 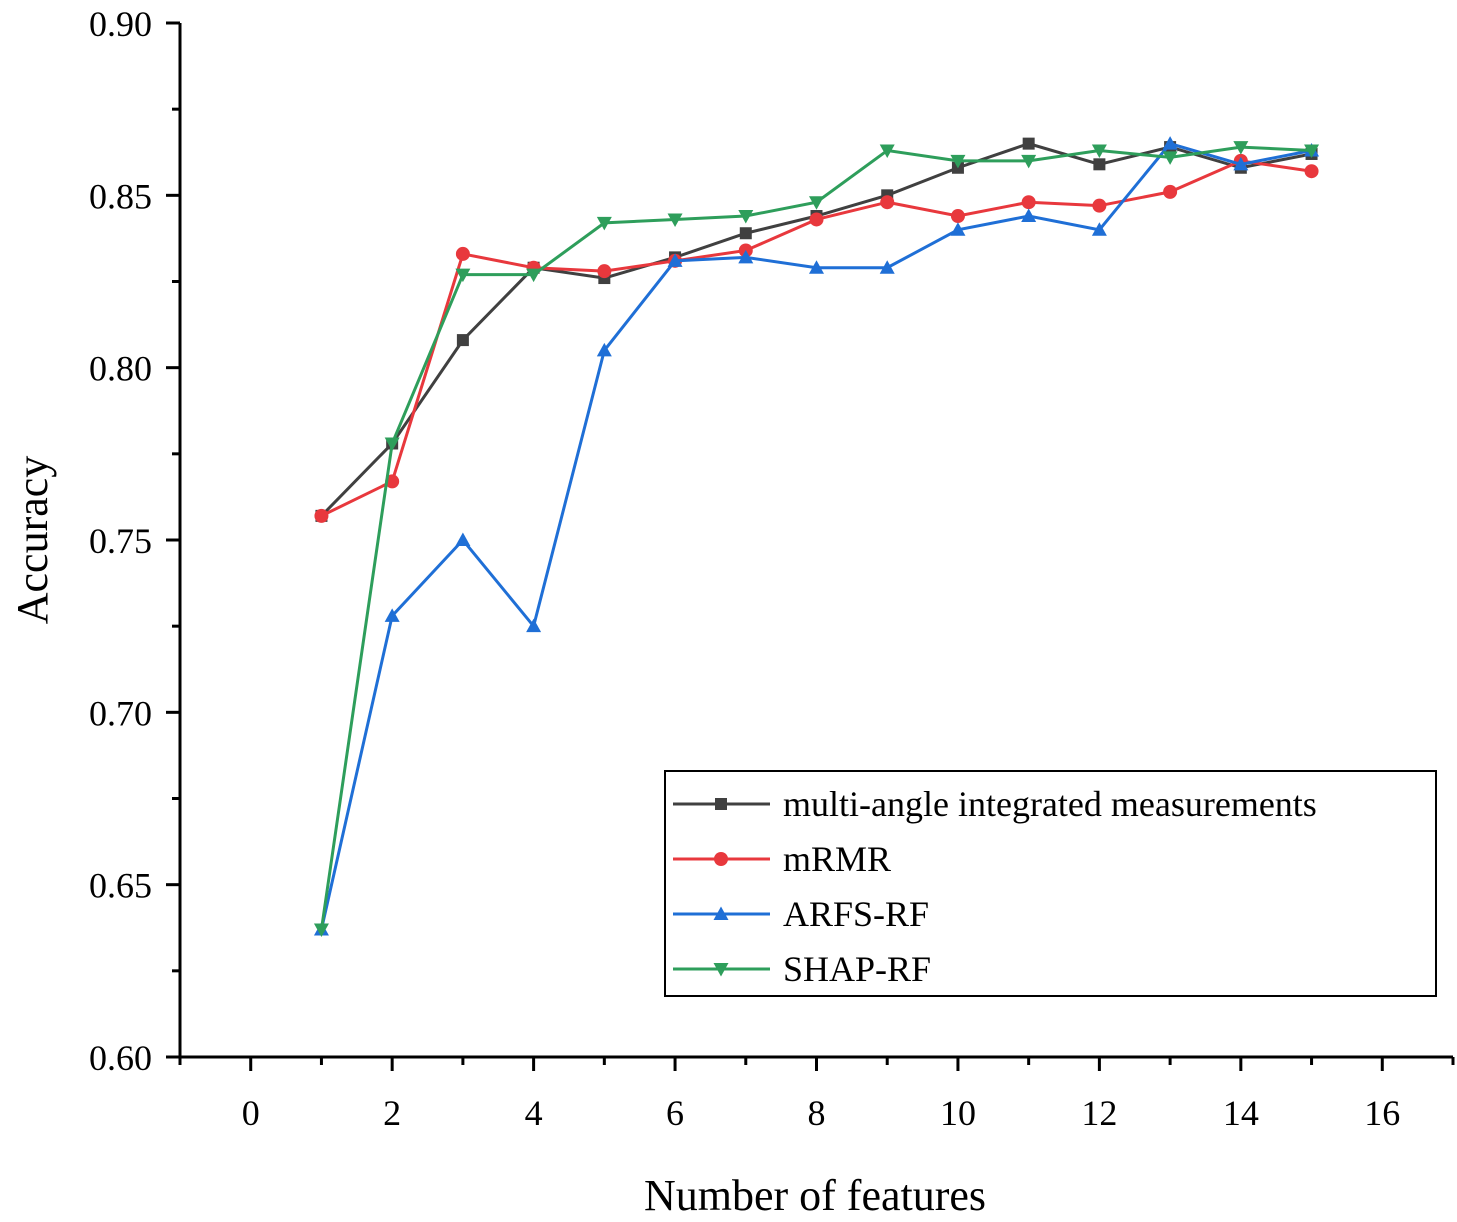 What do you see at coordinates (120, 369) in the screenshot?
I see `y-tick-label: 0.80` at bounding box center [120, 369].